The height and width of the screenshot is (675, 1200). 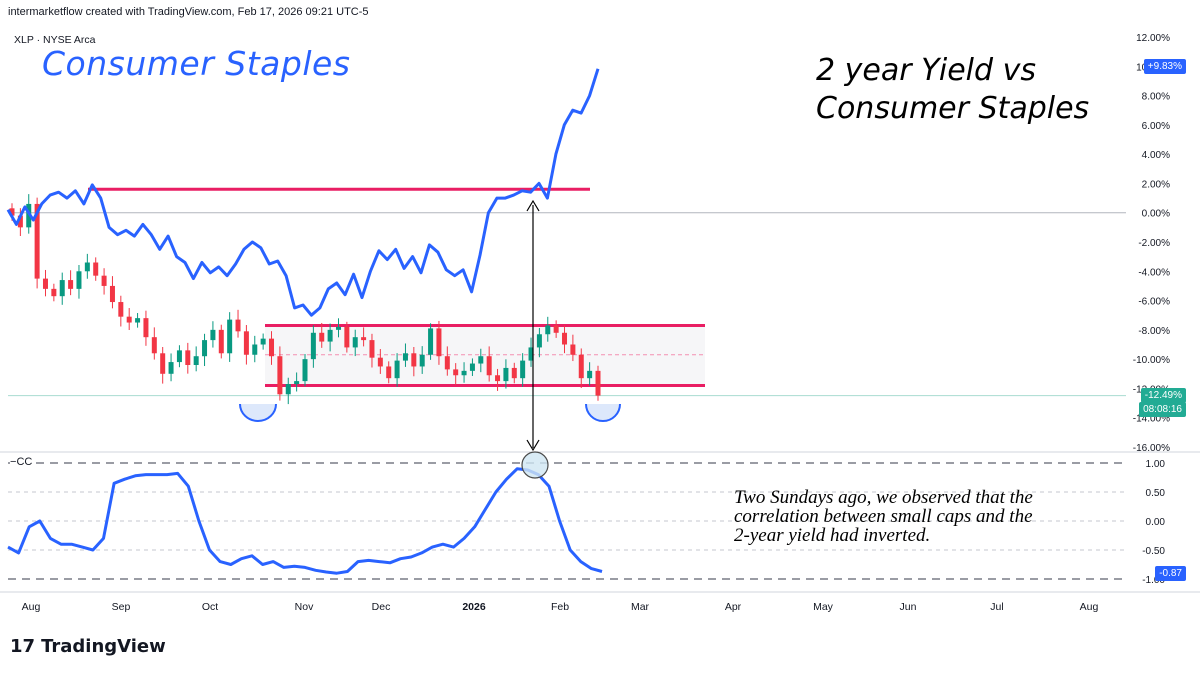 What do you see at coordinates (1156, 126) in the screenshot?
I see `y-tick-label: 6.00%` at bounding box center [1156, 126].